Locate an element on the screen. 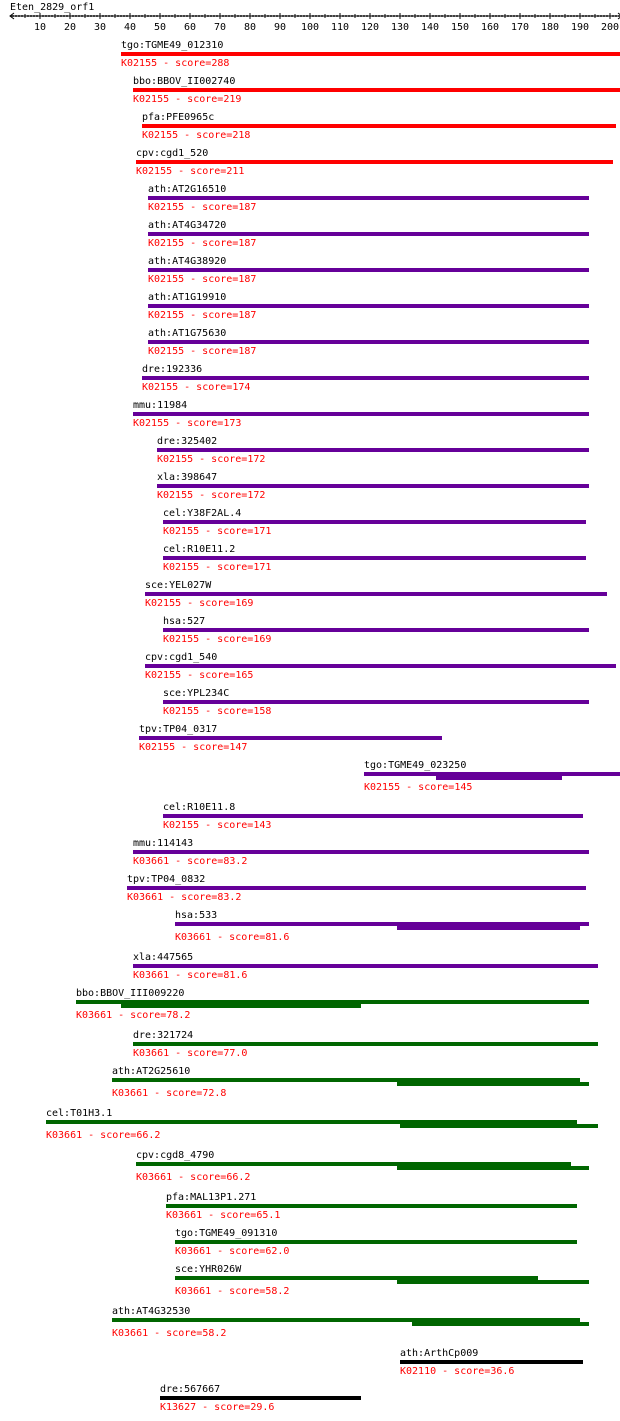 The width and height of the screenshot is (620, 1421). hit-row: tpv:TP04_0832 K03661 - score=83.2 is located at coordinates (356, 888).